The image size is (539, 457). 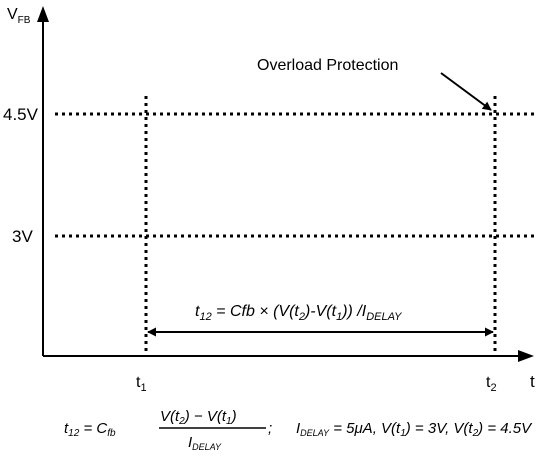 What do you see at coordinates (526, 356) in the screenshot?
I see `x-axis-arrow-icon` at bounding box center [526, 356].